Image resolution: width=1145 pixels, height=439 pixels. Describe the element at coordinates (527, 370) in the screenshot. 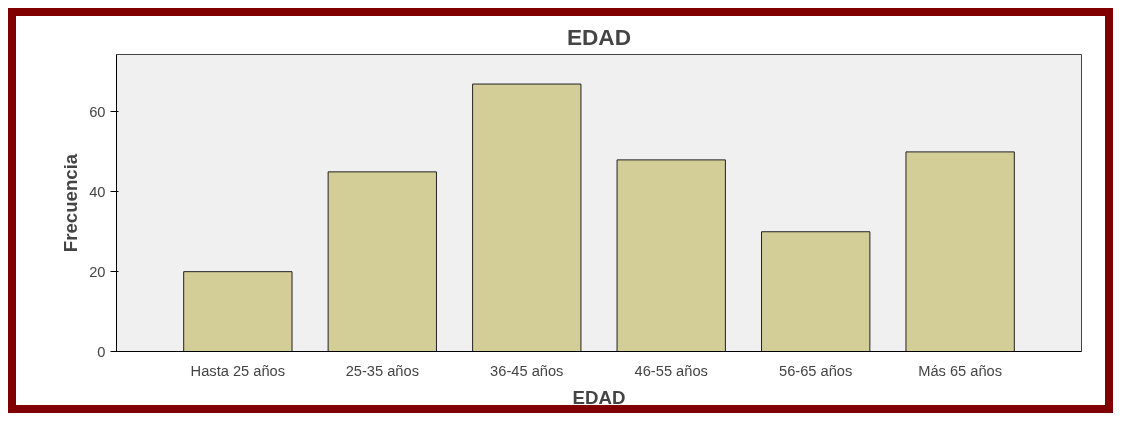

I see `x-tick-label: 36-45 años` at that location.